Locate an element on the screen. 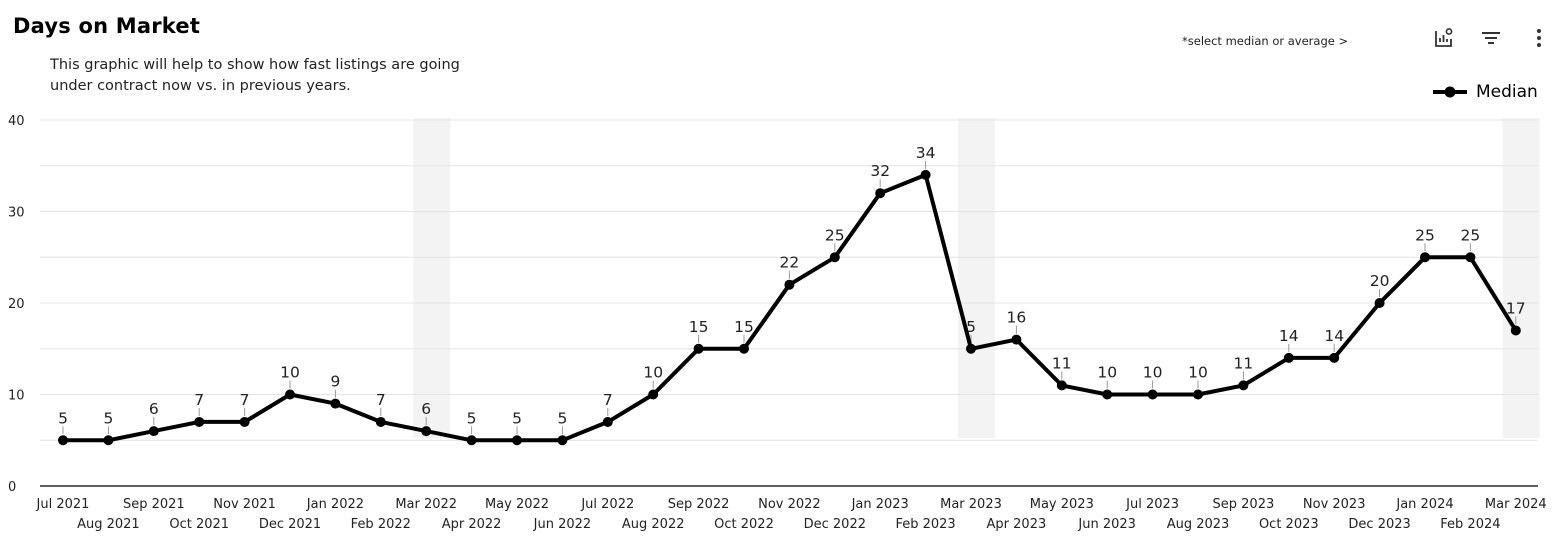 The height and width of the screenshot is (544, 1568). y-tick-label: 30 is located at coordinates (16, 213).